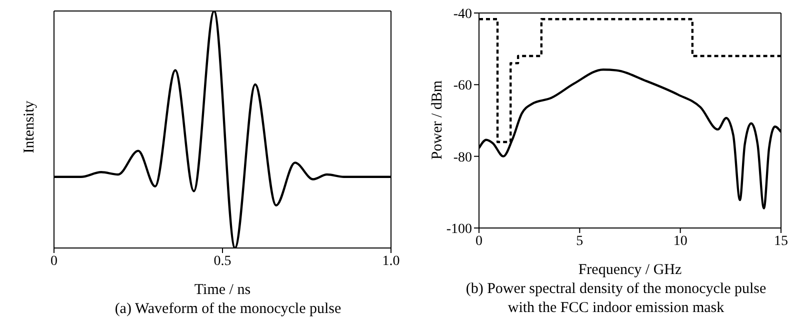 The image size is (808, 328). What do you see at coordinates (30, 126) in the screenshot?
I see `y-axis-title: Intensity` at bounding box center [30, 126].